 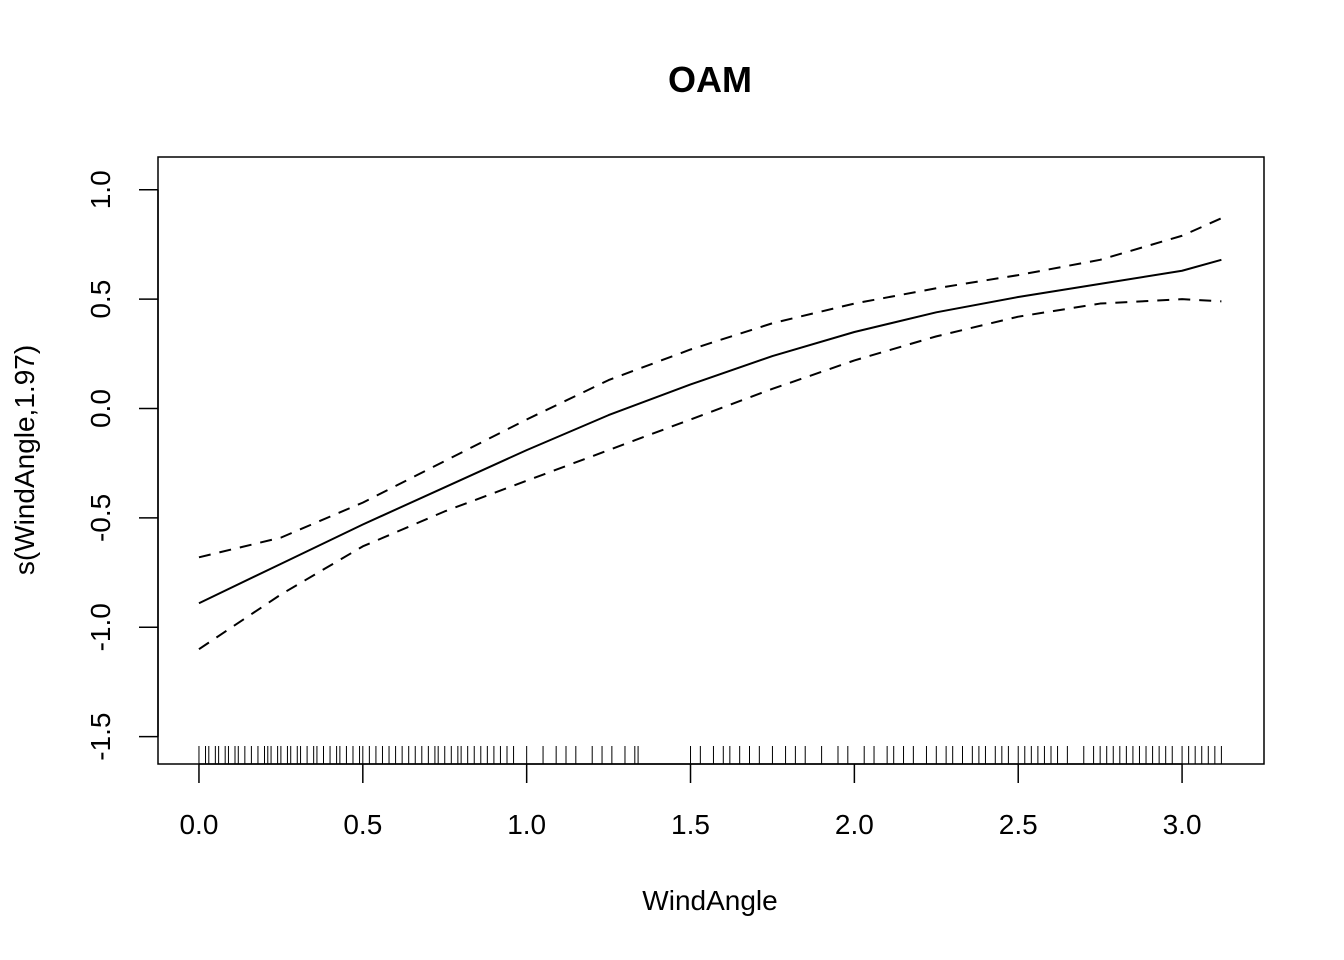 What do you see at coordinates (100, 627) in the screenshot?
I see `y-tick-label: -1.0` at bounding box center [100, 627].